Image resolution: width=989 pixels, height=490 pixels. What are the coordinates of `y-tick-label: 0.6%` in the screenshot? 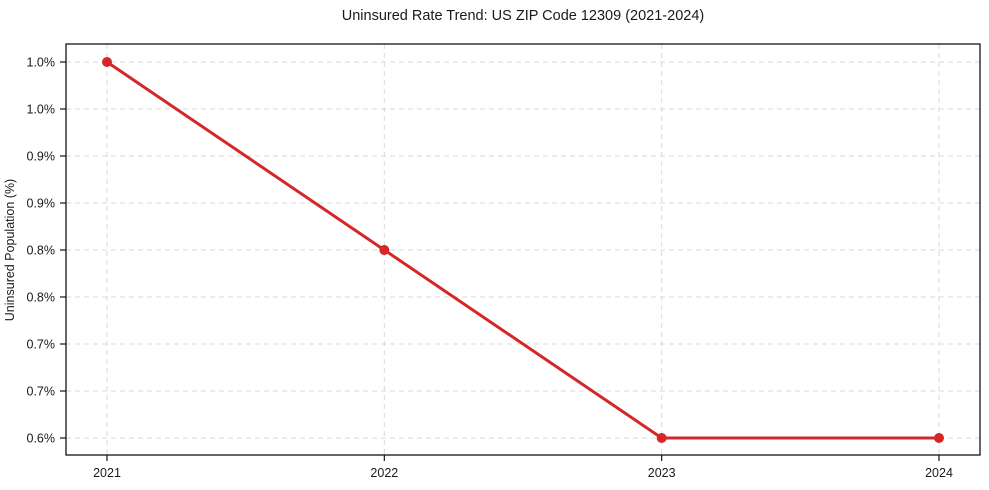 It's located at (41, 439).